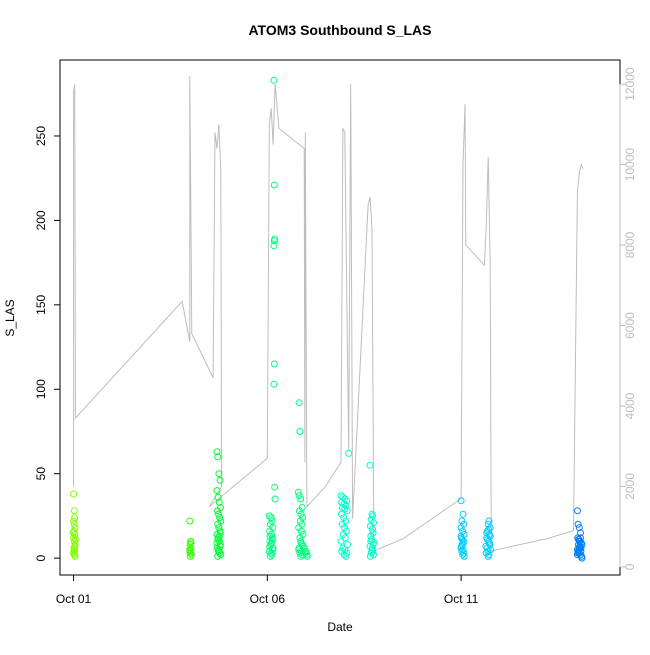  What do you see at coordinates (41, 305) in the screenshot?
I see `y-tick-label: 150` at bounding box center [41, 305].